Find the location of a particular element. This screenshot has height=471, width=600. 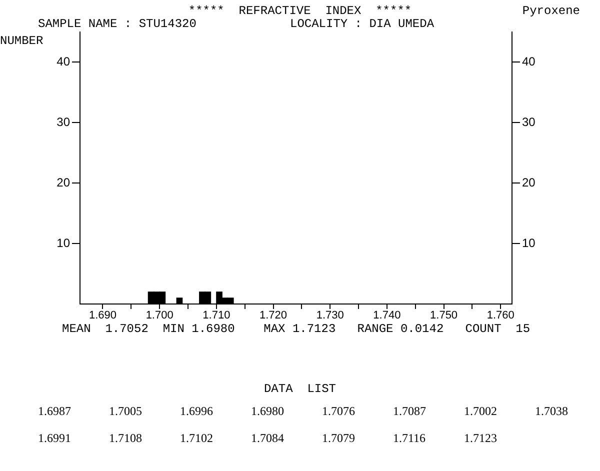

y-tick-label: 40 is located at coordinates (63, 61).